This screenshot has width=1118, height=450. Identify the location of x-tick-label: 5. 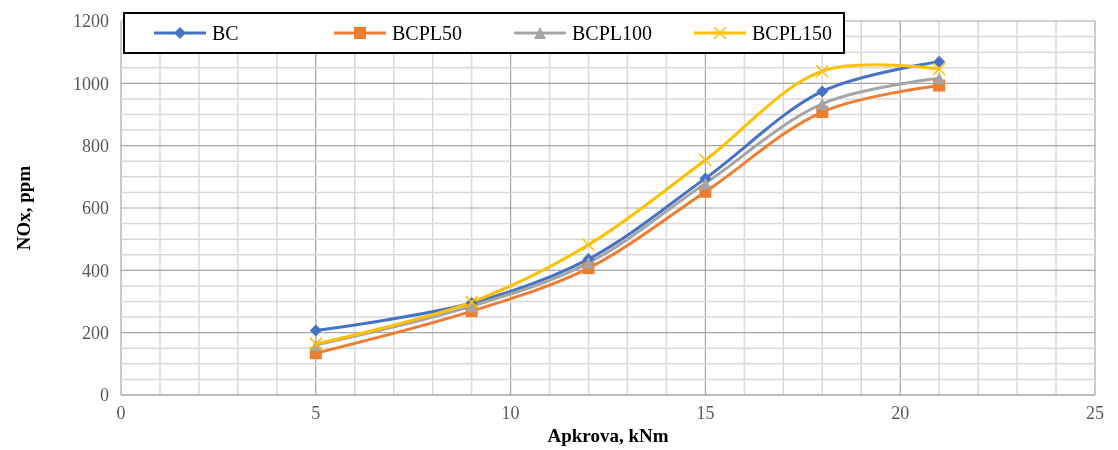
(316, 413).